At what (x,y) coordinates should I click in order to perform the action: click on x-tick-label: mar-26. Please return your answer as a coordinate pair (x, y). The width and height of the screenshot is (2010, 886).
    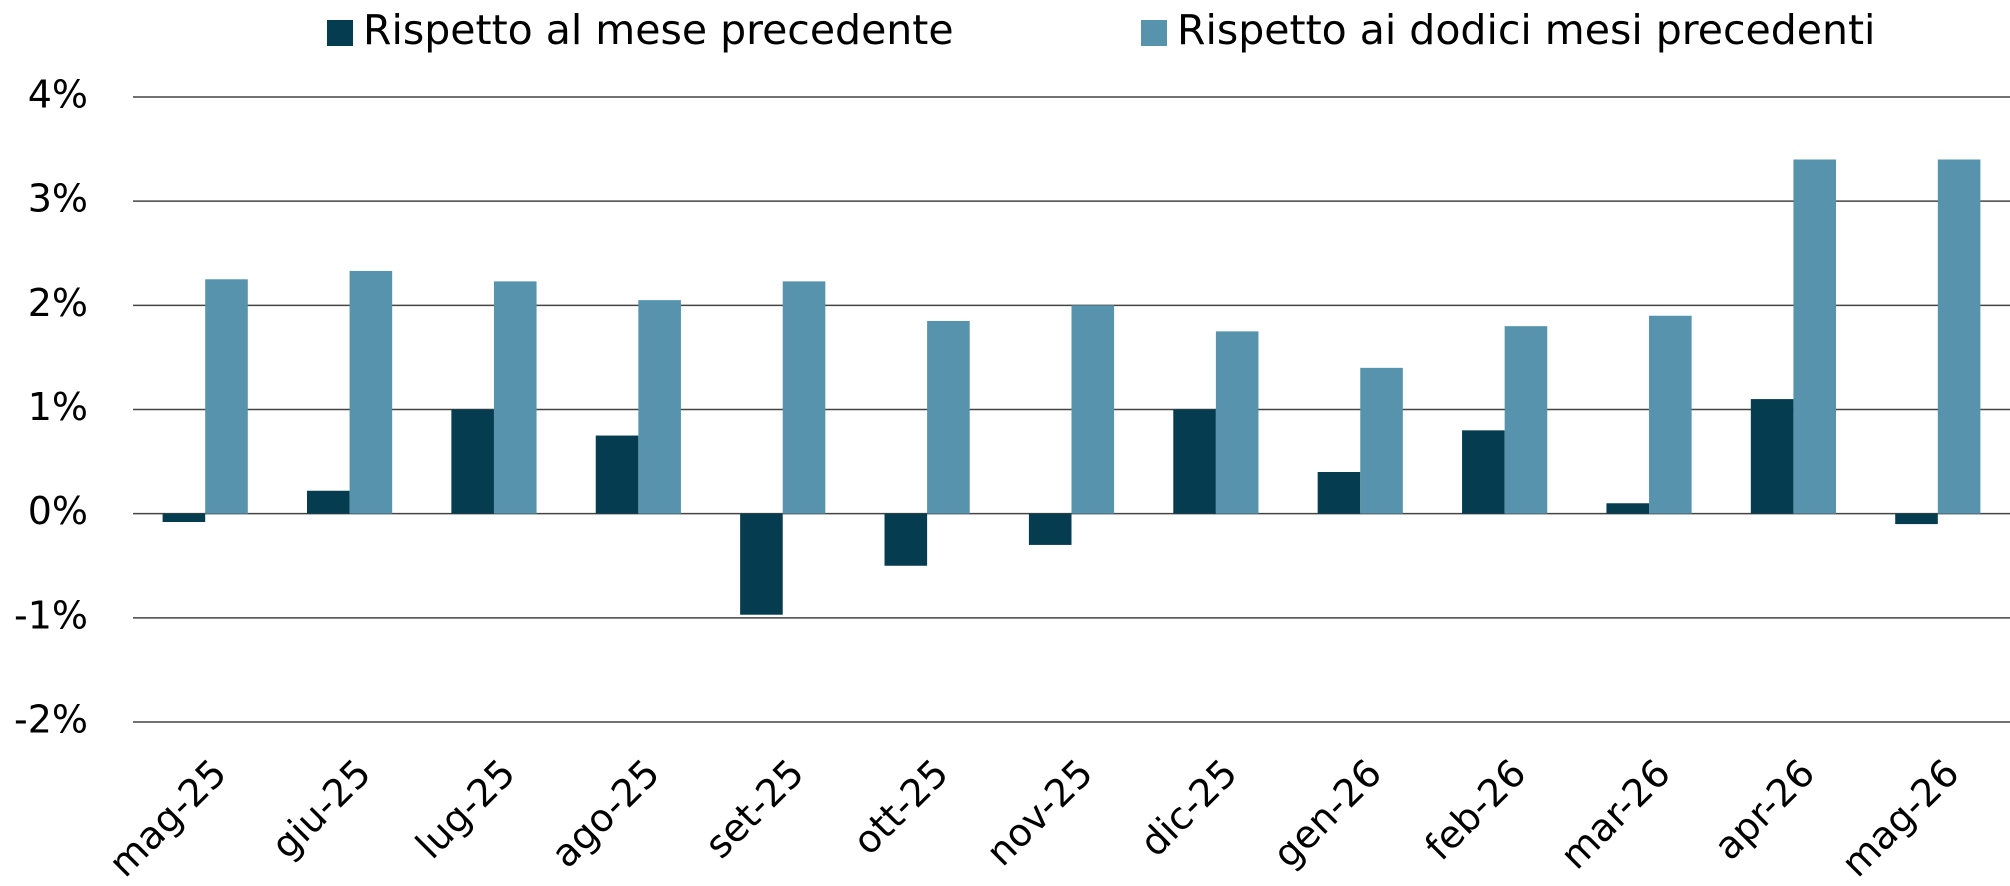
    Looking at the image, I should click on (1615, 814).